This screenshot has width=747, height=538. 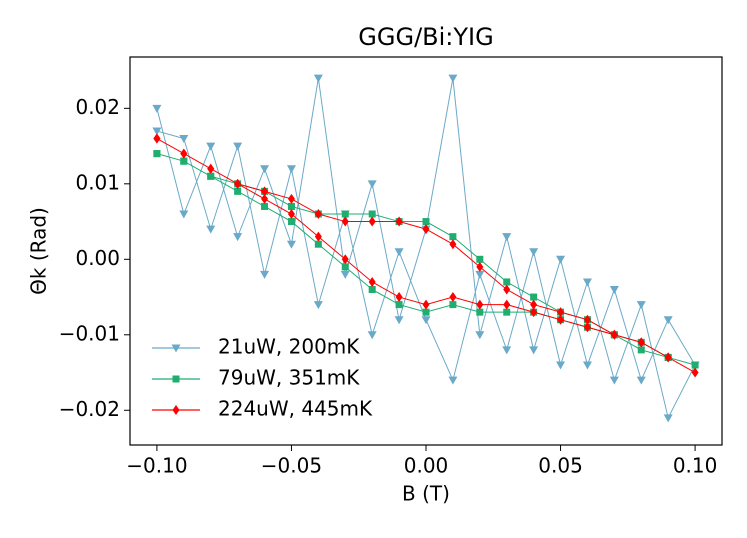 I want to click on y-tick-label: 0.02, so click(x=97, y=107).